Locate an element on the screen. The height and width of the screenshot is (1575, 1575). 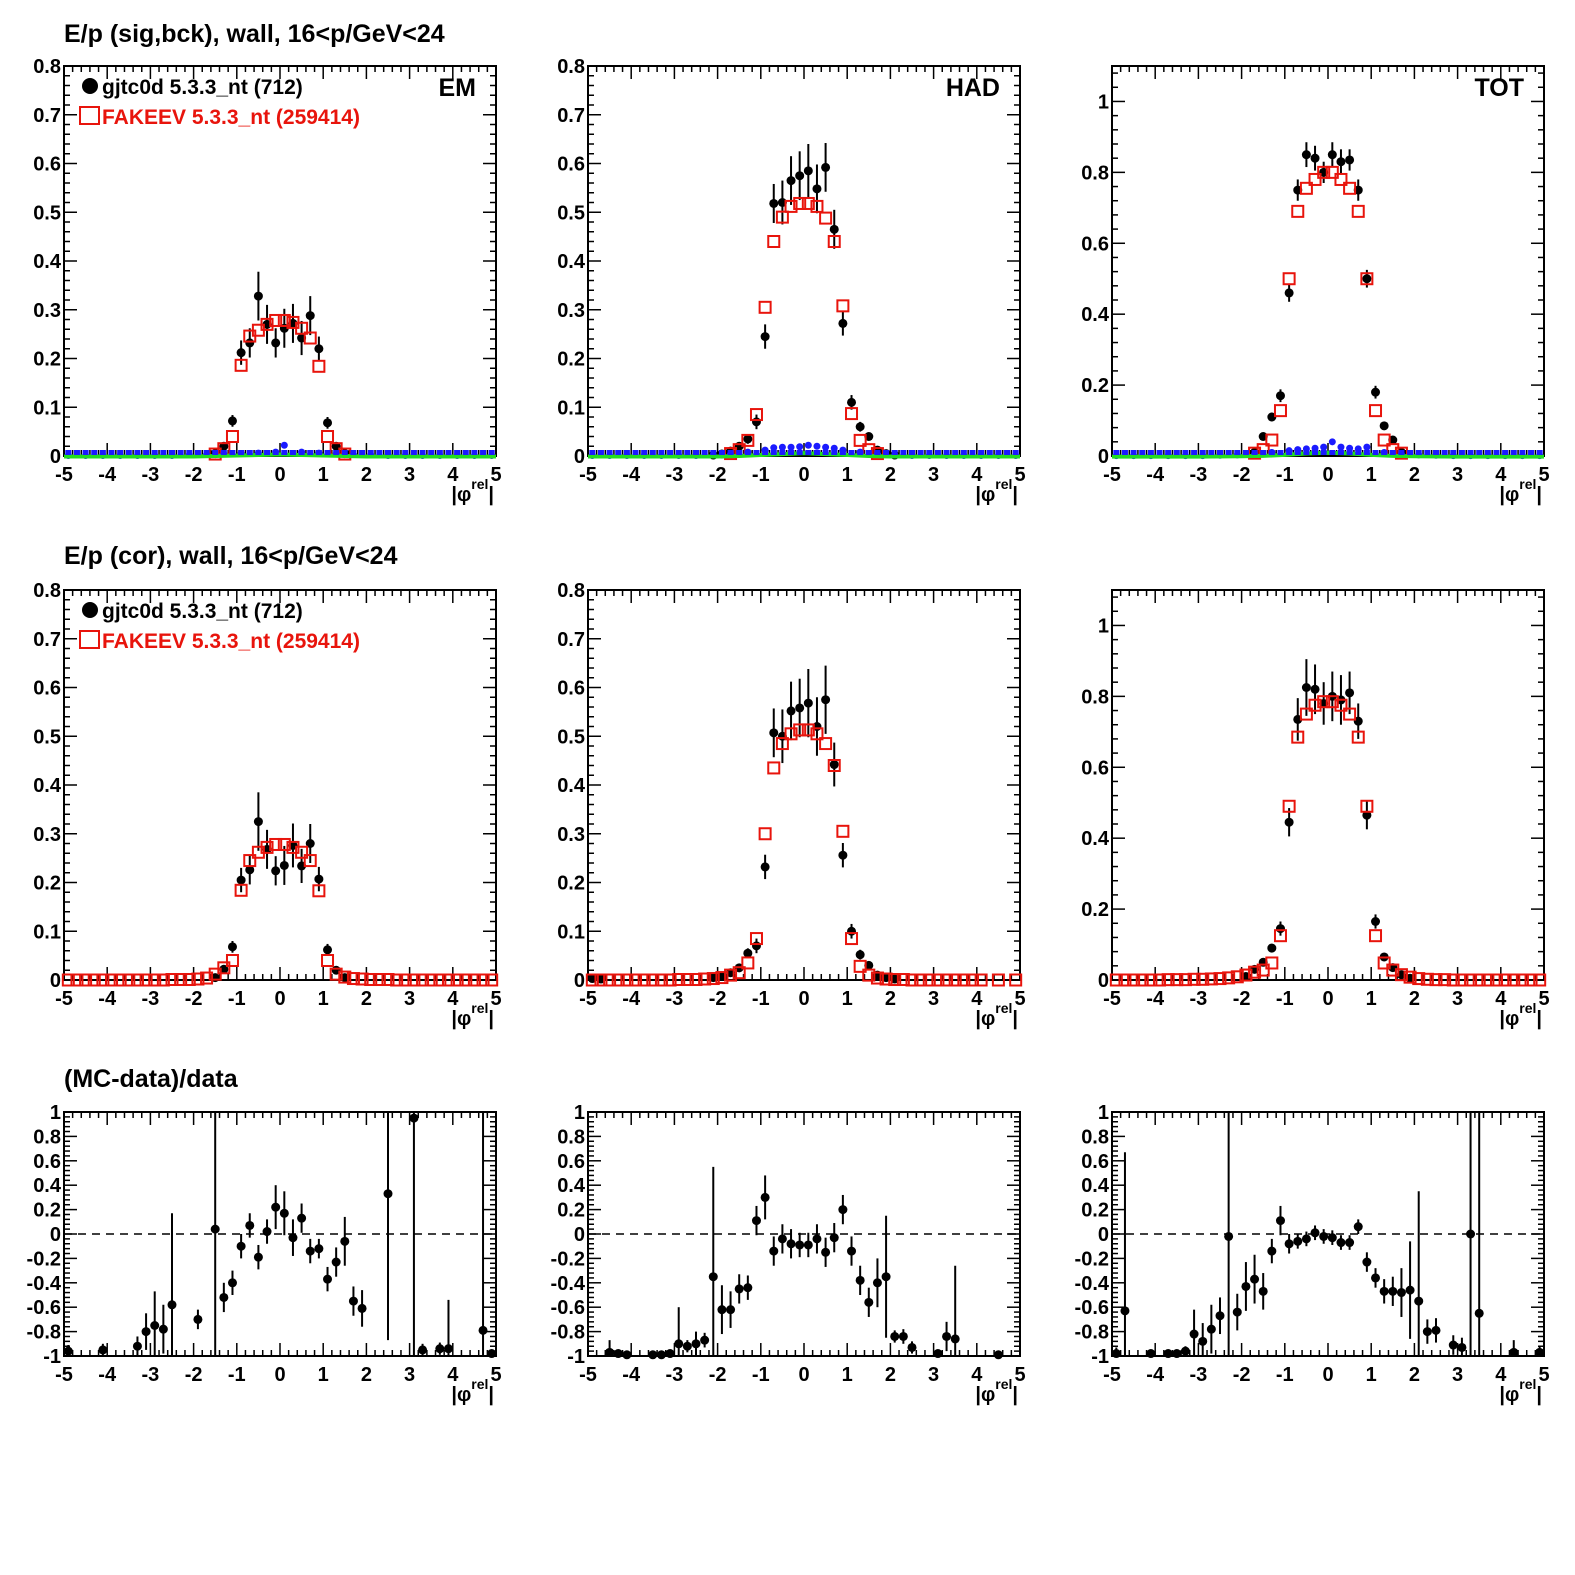
y-tick-label: 0.8 is located at coordinates (571, 67).